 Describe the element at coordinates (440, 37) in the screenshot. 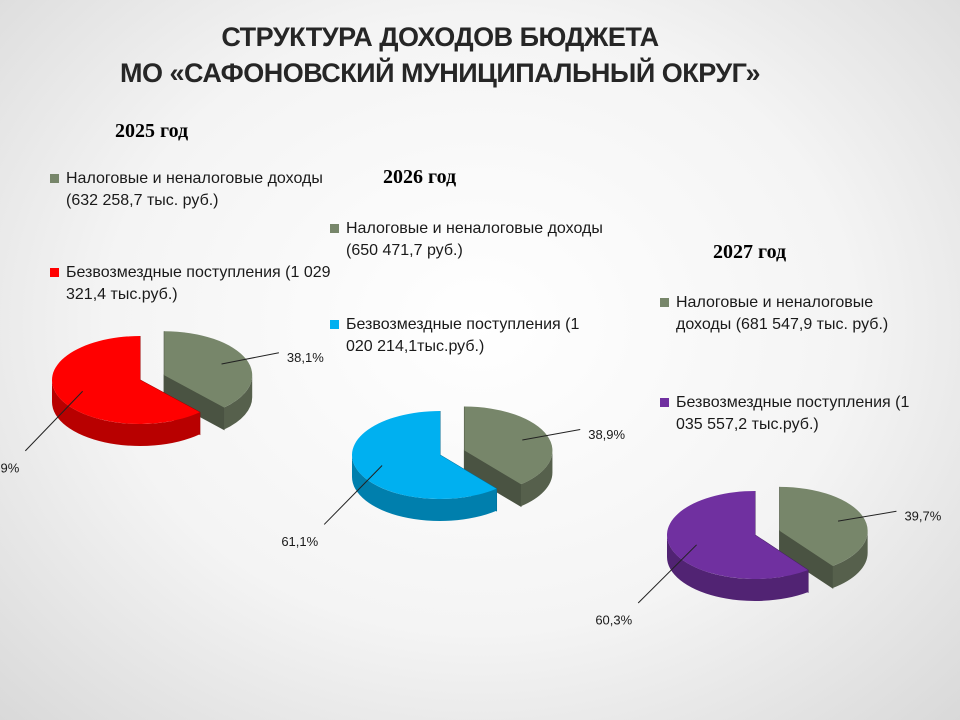

I see `slide-title: СТРУКТУРА ДОХОДОВ БЮДЖЕТА` at that location.